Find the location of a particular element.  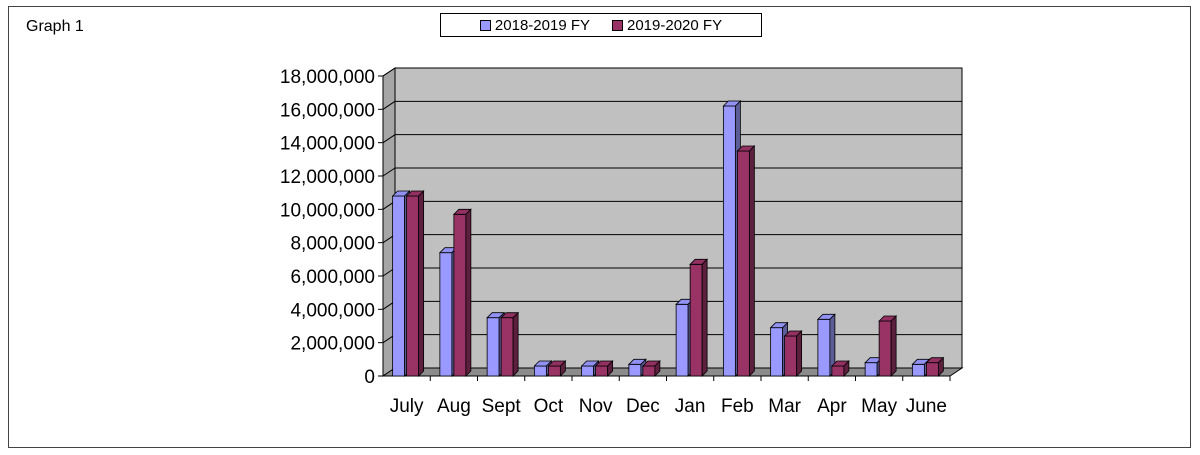

y-tick-label: 0 is located at coordinates (369, 377).